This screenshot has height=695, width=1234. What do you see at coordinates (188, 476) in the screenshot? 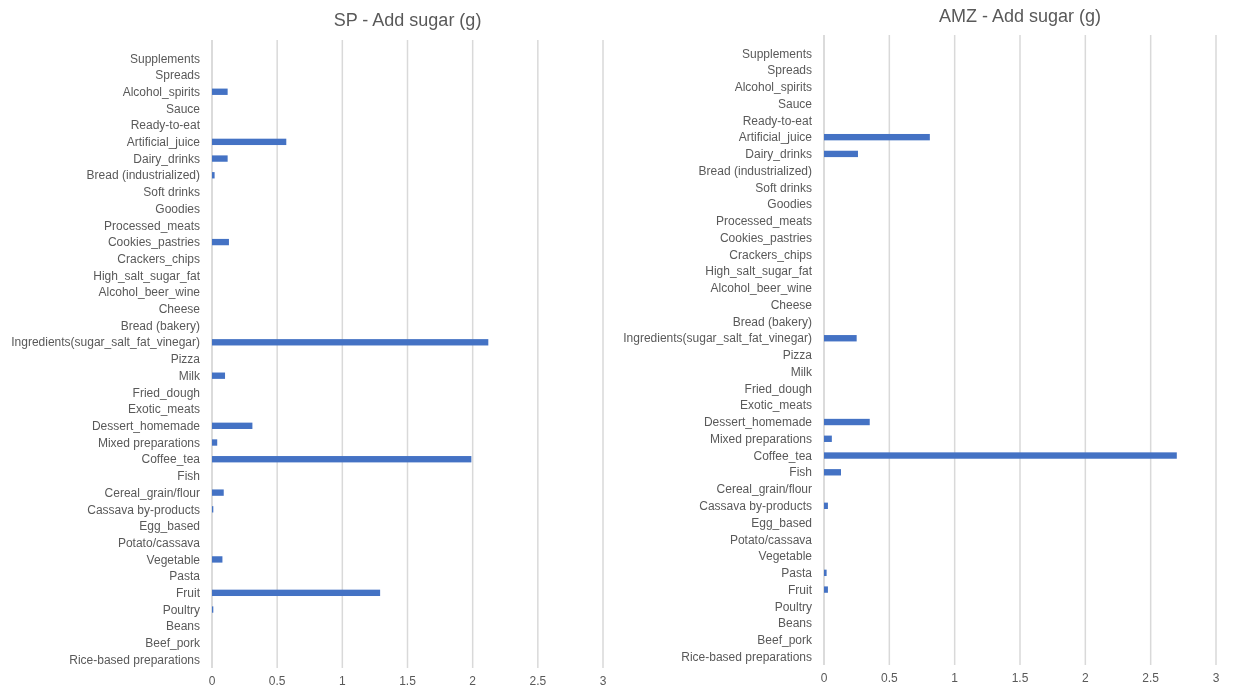
I see `y-tick-label: Fish` at bounding box center [188, 476].